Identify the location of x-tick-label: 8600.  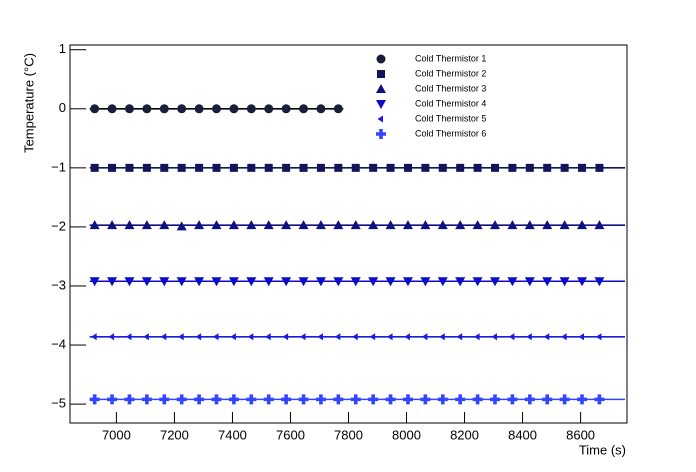
(580, 434).